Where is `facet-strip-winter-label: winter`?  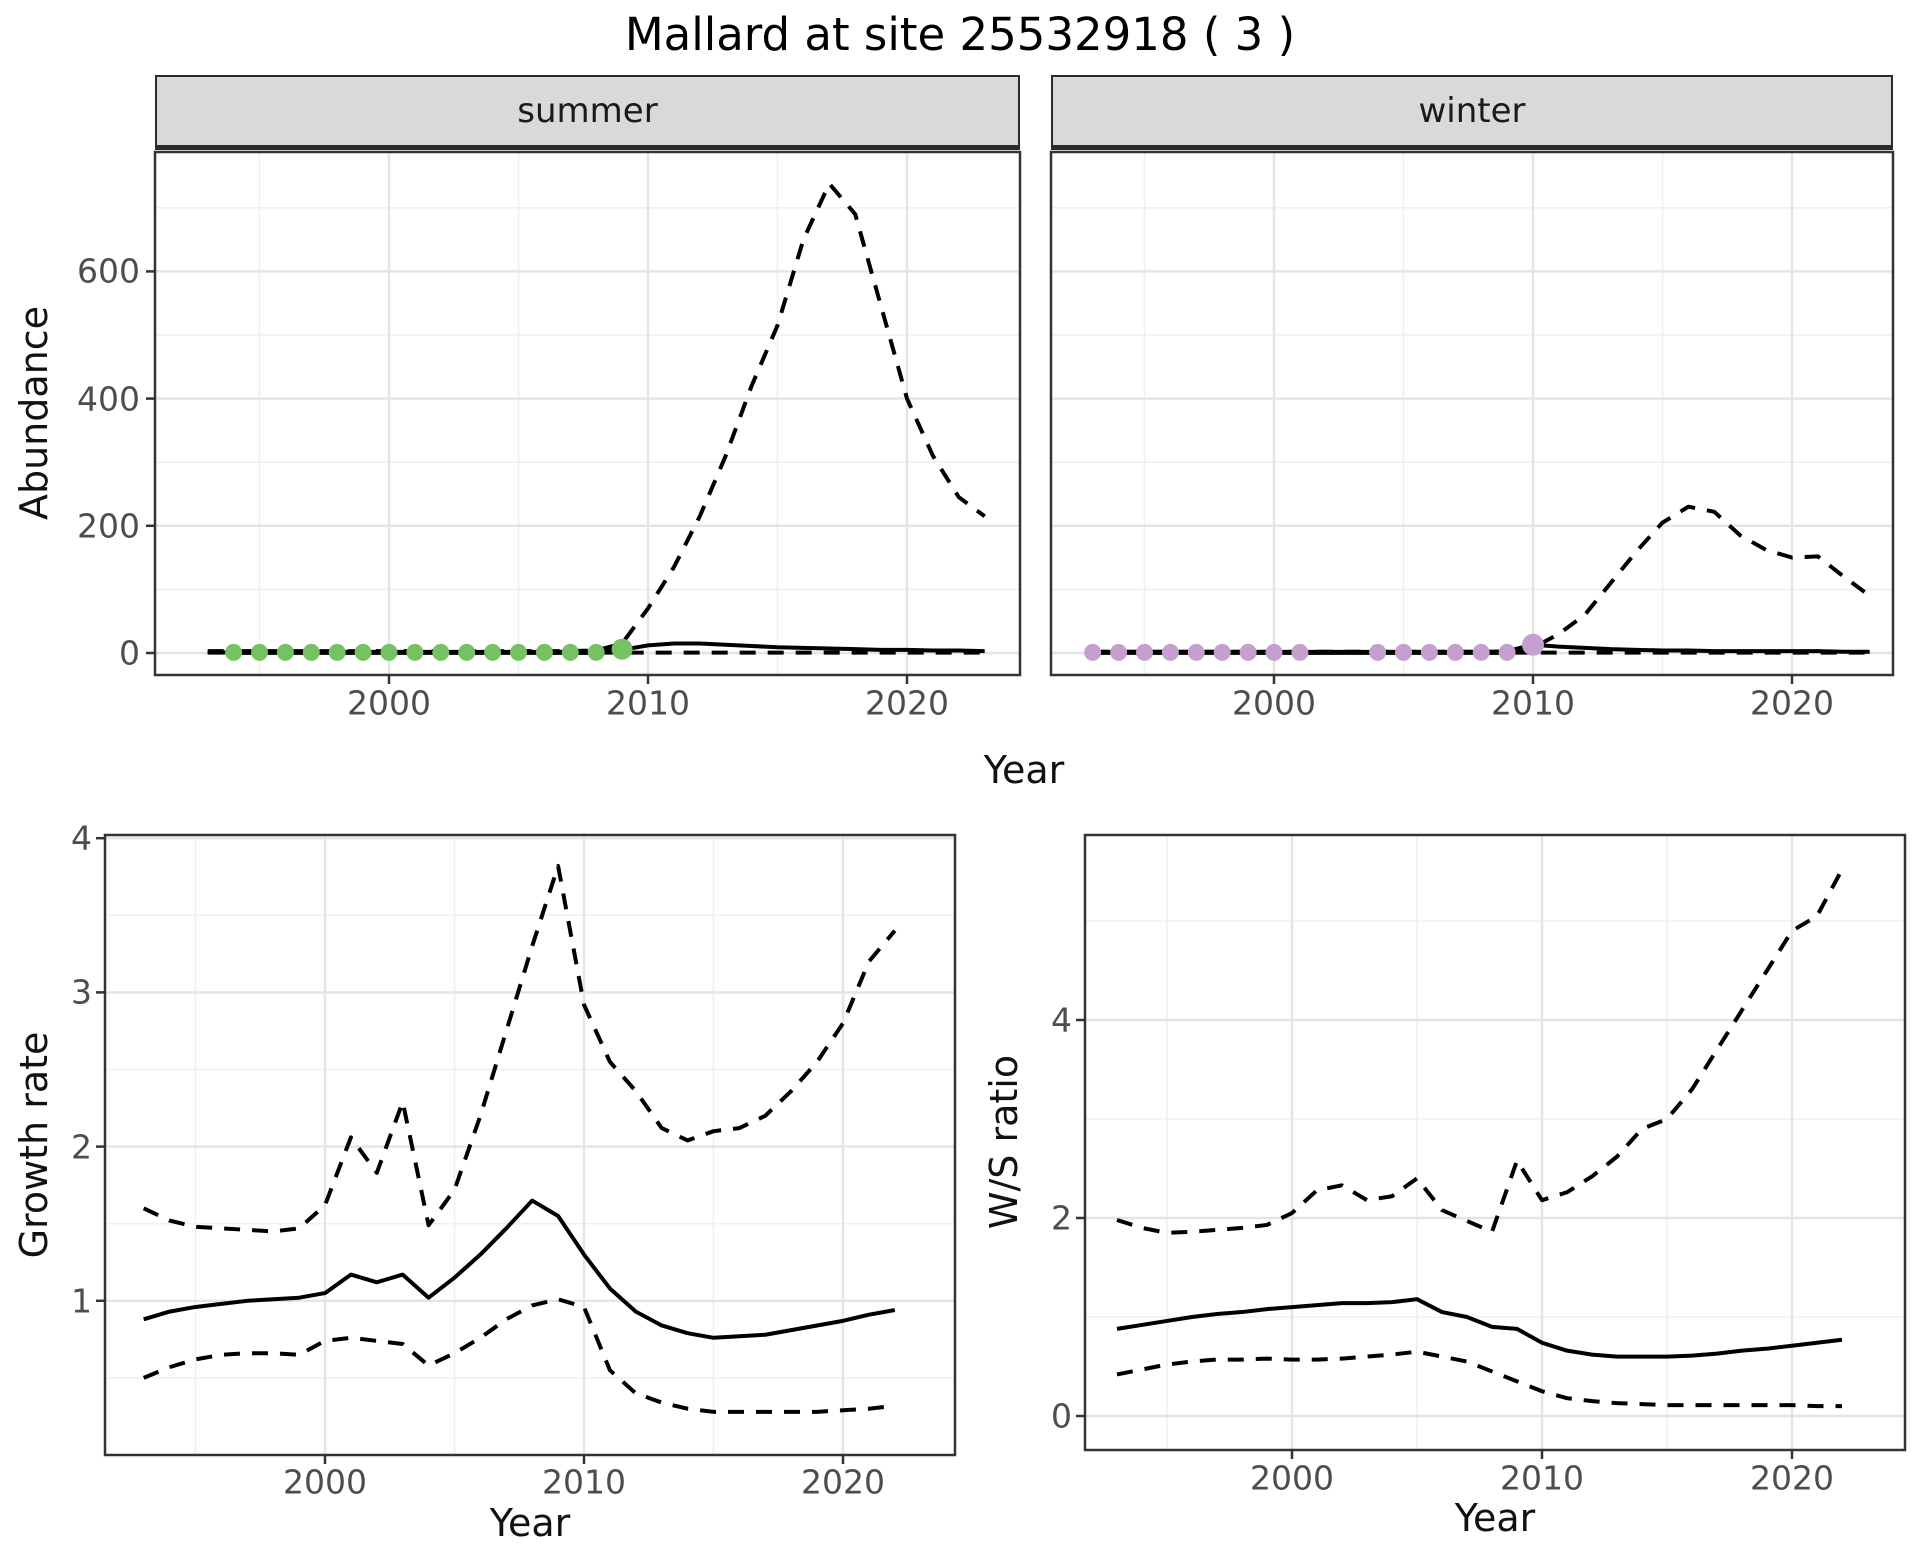
facet-strip-winter-label: winter is located at coordinates (1472, 111).